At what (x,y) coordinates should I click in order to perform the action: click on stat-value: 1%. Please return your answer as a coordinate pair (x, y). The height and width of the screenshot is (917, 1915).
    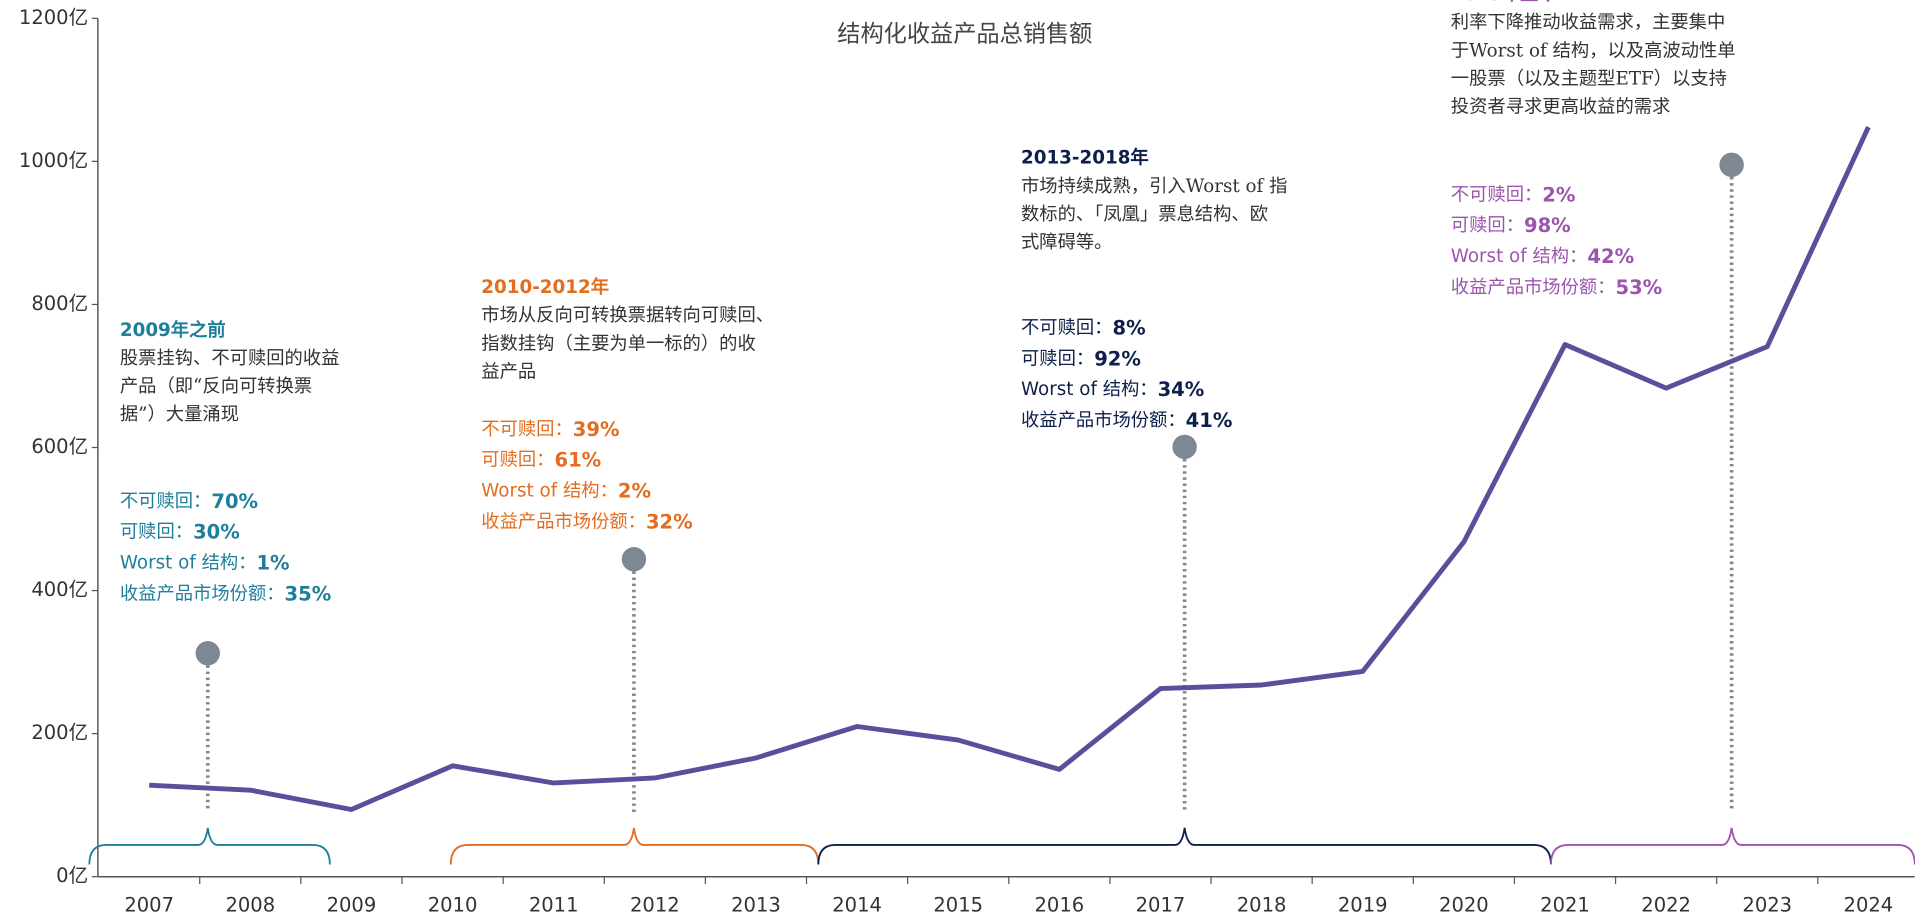
    Looking at the image, I should click on (272, 562).